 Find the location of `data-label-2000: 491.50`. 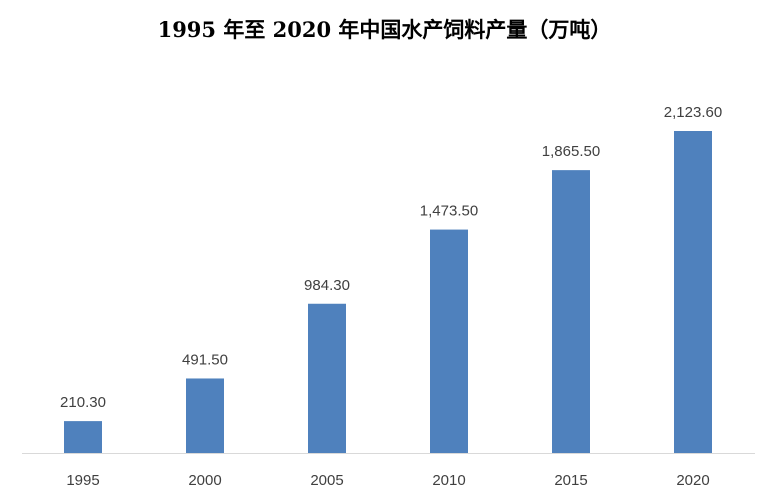

data-label-2000: 491.50 is located at coordinates (205, 359).